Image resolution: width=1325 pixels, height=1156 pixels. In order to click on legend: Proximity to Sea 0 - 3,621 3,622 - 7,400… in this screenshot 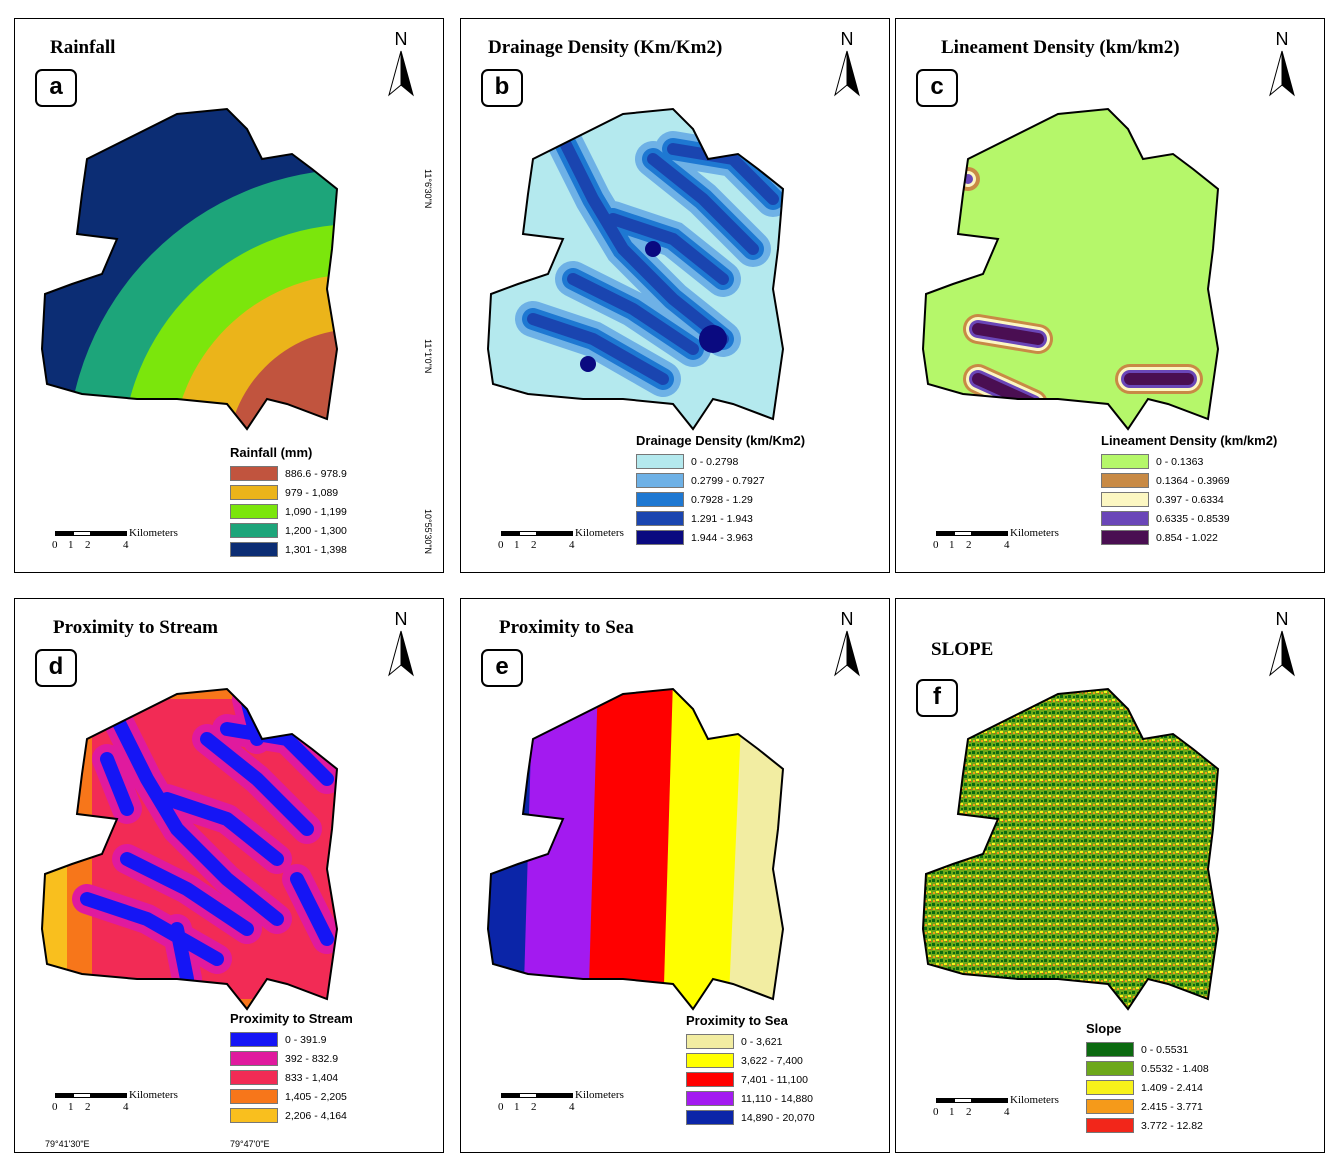, I will do `click(750, 1070)`.